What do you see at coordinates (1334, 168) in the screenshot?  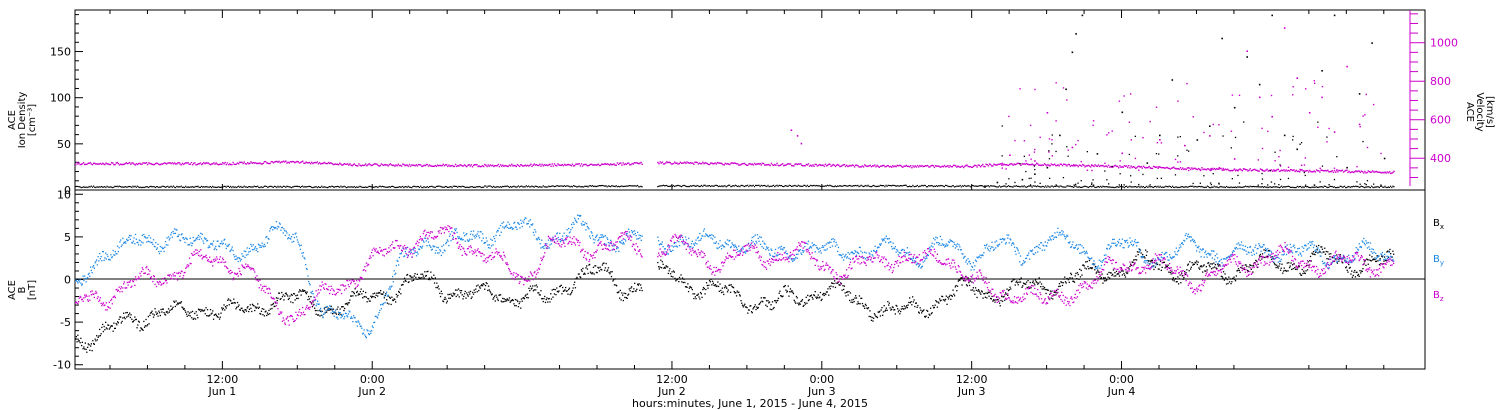 I see `velocity-spike-point` at bounding box center [1334, 168].